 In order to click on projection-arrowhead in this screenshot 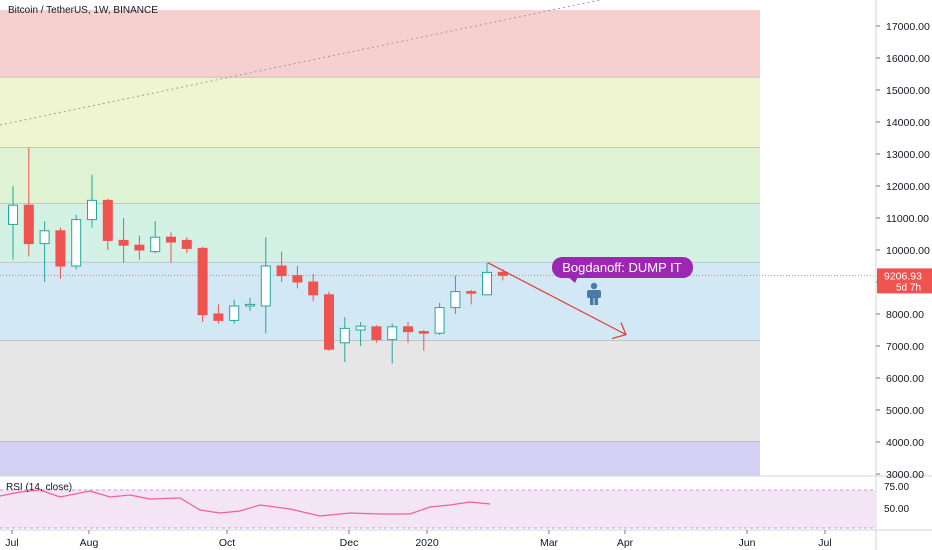, I will do `click(619, 331)`.